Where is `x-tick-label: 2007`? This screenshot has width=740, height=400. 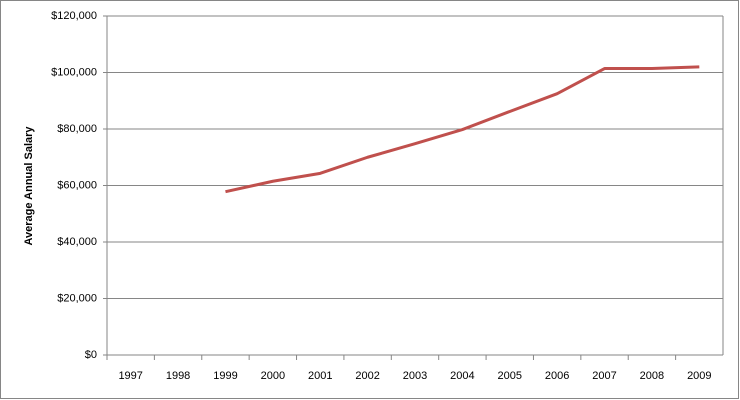
x-tick-label: 2007 is located at coordinates (604, 376).